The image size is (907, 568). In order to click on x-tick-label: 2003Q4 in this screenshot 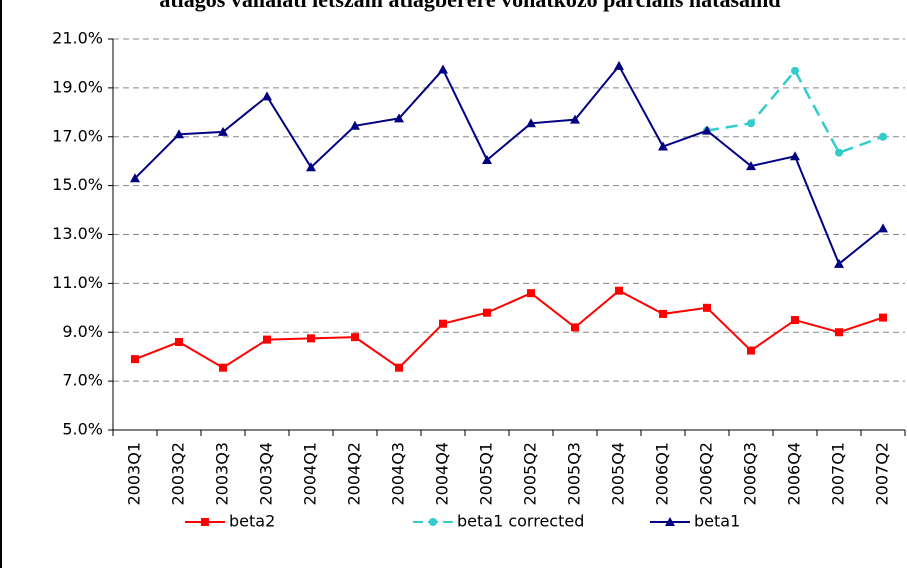, I will do `click(266, 474)`.